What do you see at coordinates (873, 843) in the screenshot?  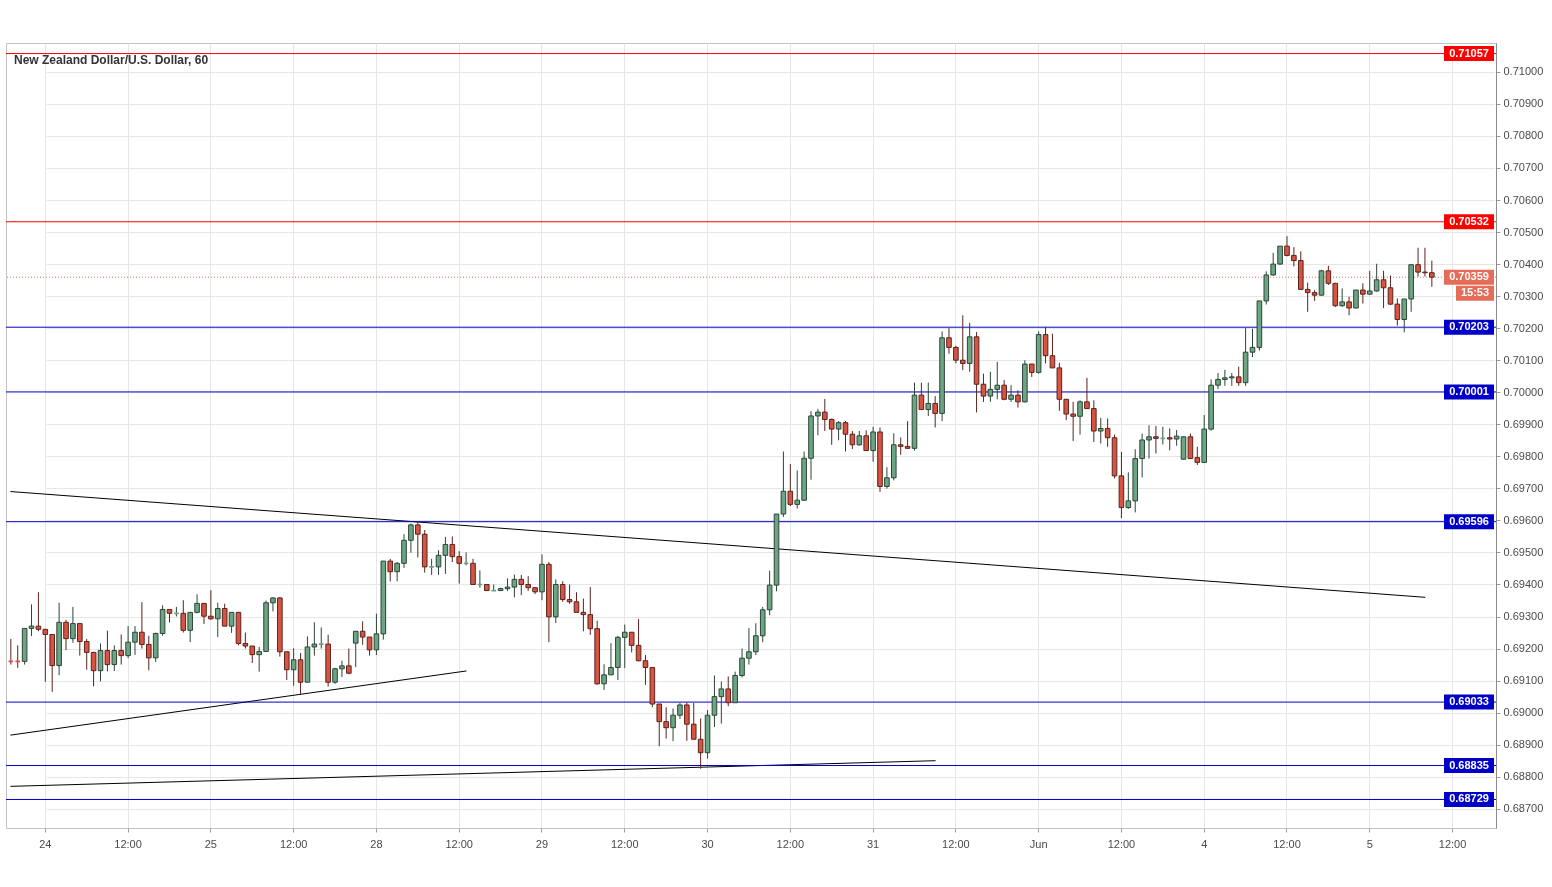 I see `x-tick-label: 31` at bounding box center [873, 843].